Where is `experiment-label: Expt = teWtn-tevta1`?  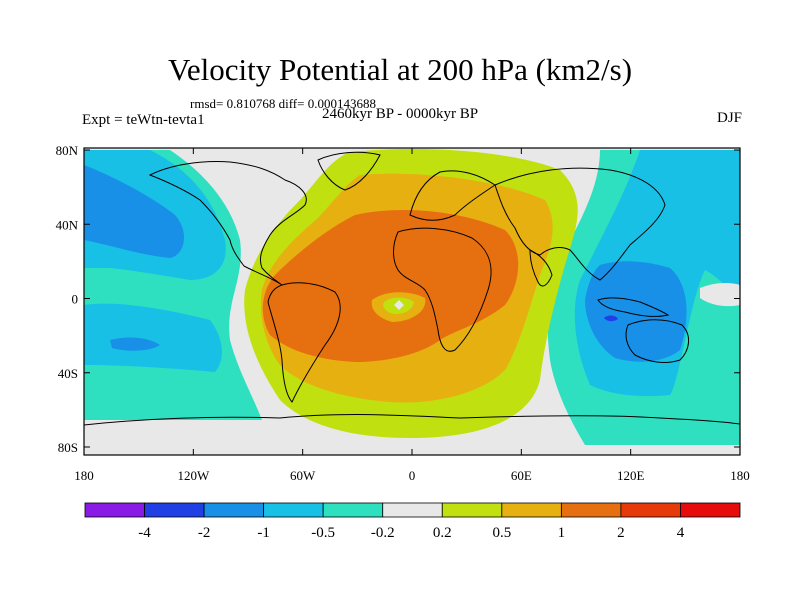
experiment-label: Expt = teWtn-tevta1 is located at coordinates (143, 120).